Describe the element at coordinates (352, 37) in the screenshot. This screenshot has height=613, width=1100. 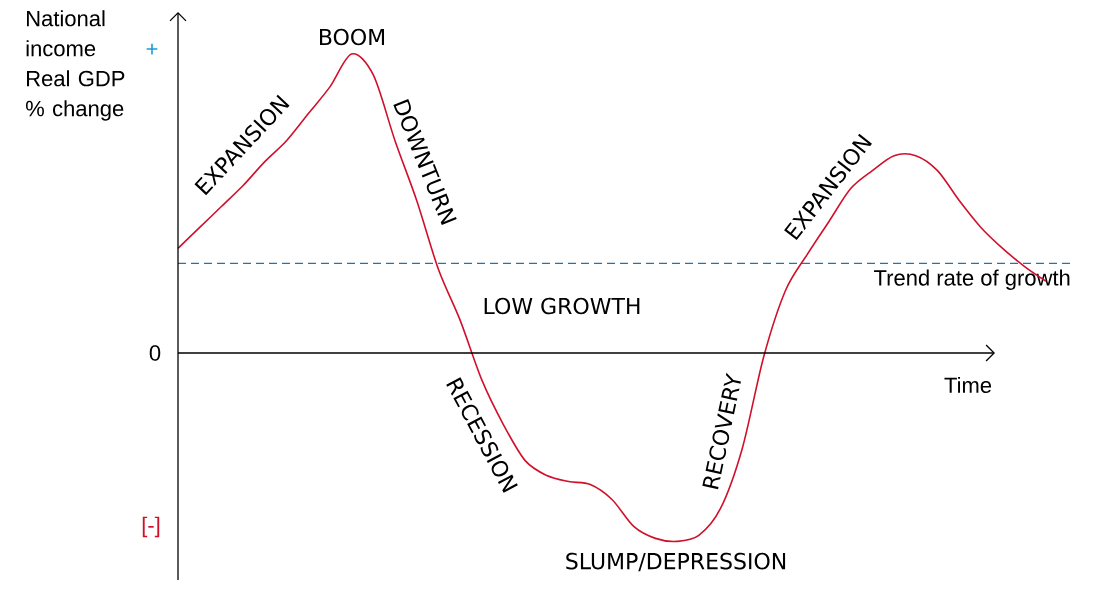
I see `text: BOOM` at that location.